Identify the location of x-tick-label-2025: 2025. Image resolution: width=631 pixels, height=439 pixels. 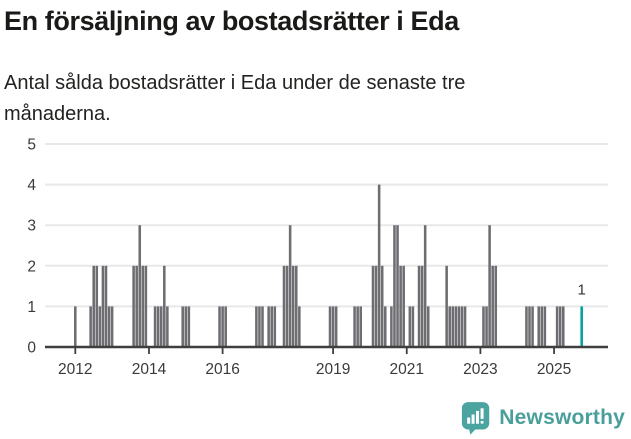
(554, 369).